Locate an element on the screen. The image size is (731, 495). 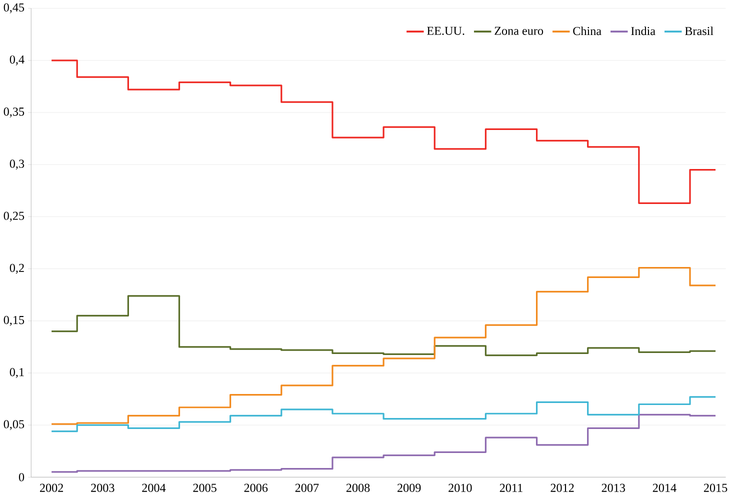
x-tick-label: 2009 is located at coordinates (409, 488).